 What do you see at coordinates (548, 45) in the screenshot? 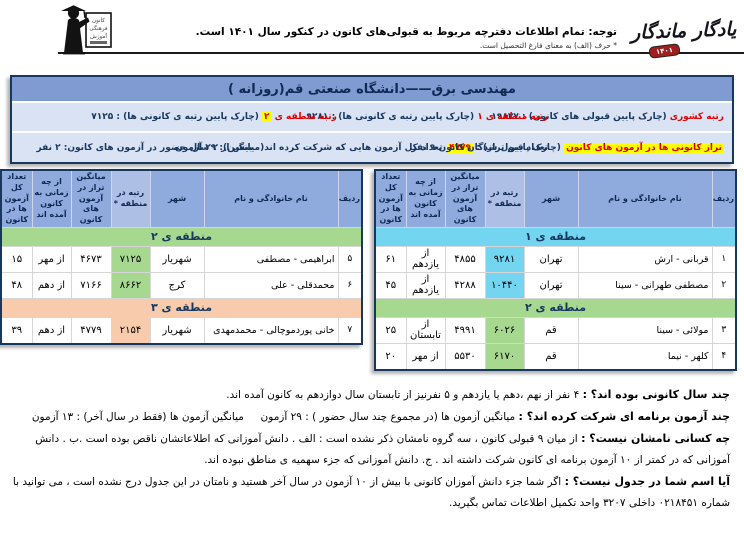
I see `notice-secondary: * حرف (الف) به معنای فارغ التحصیل است.` at bounding box center [548, 45].